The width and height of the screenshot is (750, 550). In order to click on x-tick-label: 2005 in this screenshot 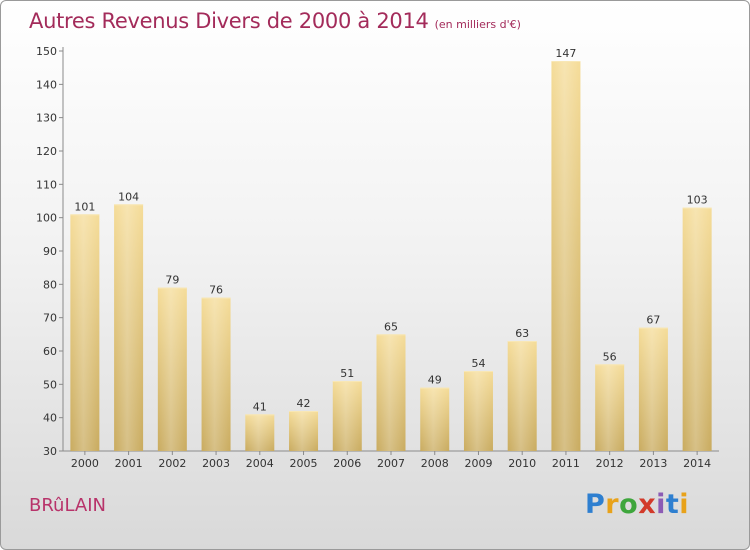, I will do `click(304, 463)`.